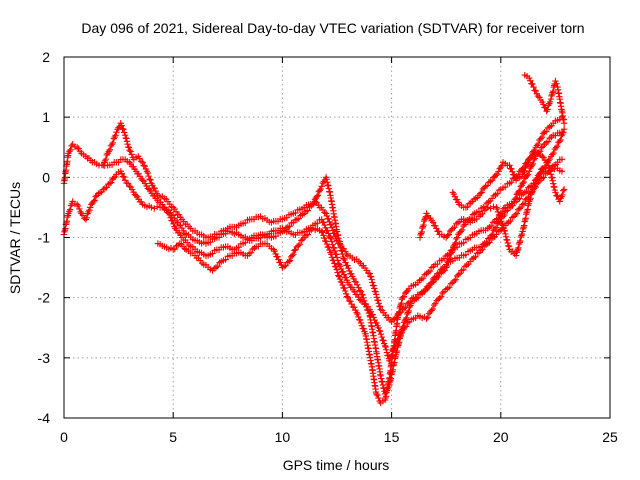 This screenshot has width=640, height=480. I want to click on y-tick-label: -4, so click(44, 418).